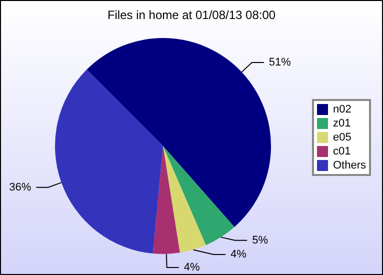 The image size is (383, 275). Describe the element at coordinates (342, 110) in the screenshot. I see `legend-label: n02` at that location.